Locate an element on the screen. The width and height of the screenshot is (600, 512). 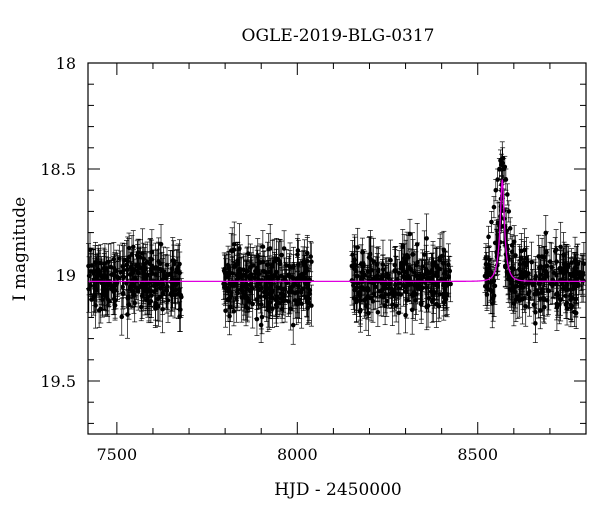
x-tick-label: 8000 is located at coordinates (297, 454).